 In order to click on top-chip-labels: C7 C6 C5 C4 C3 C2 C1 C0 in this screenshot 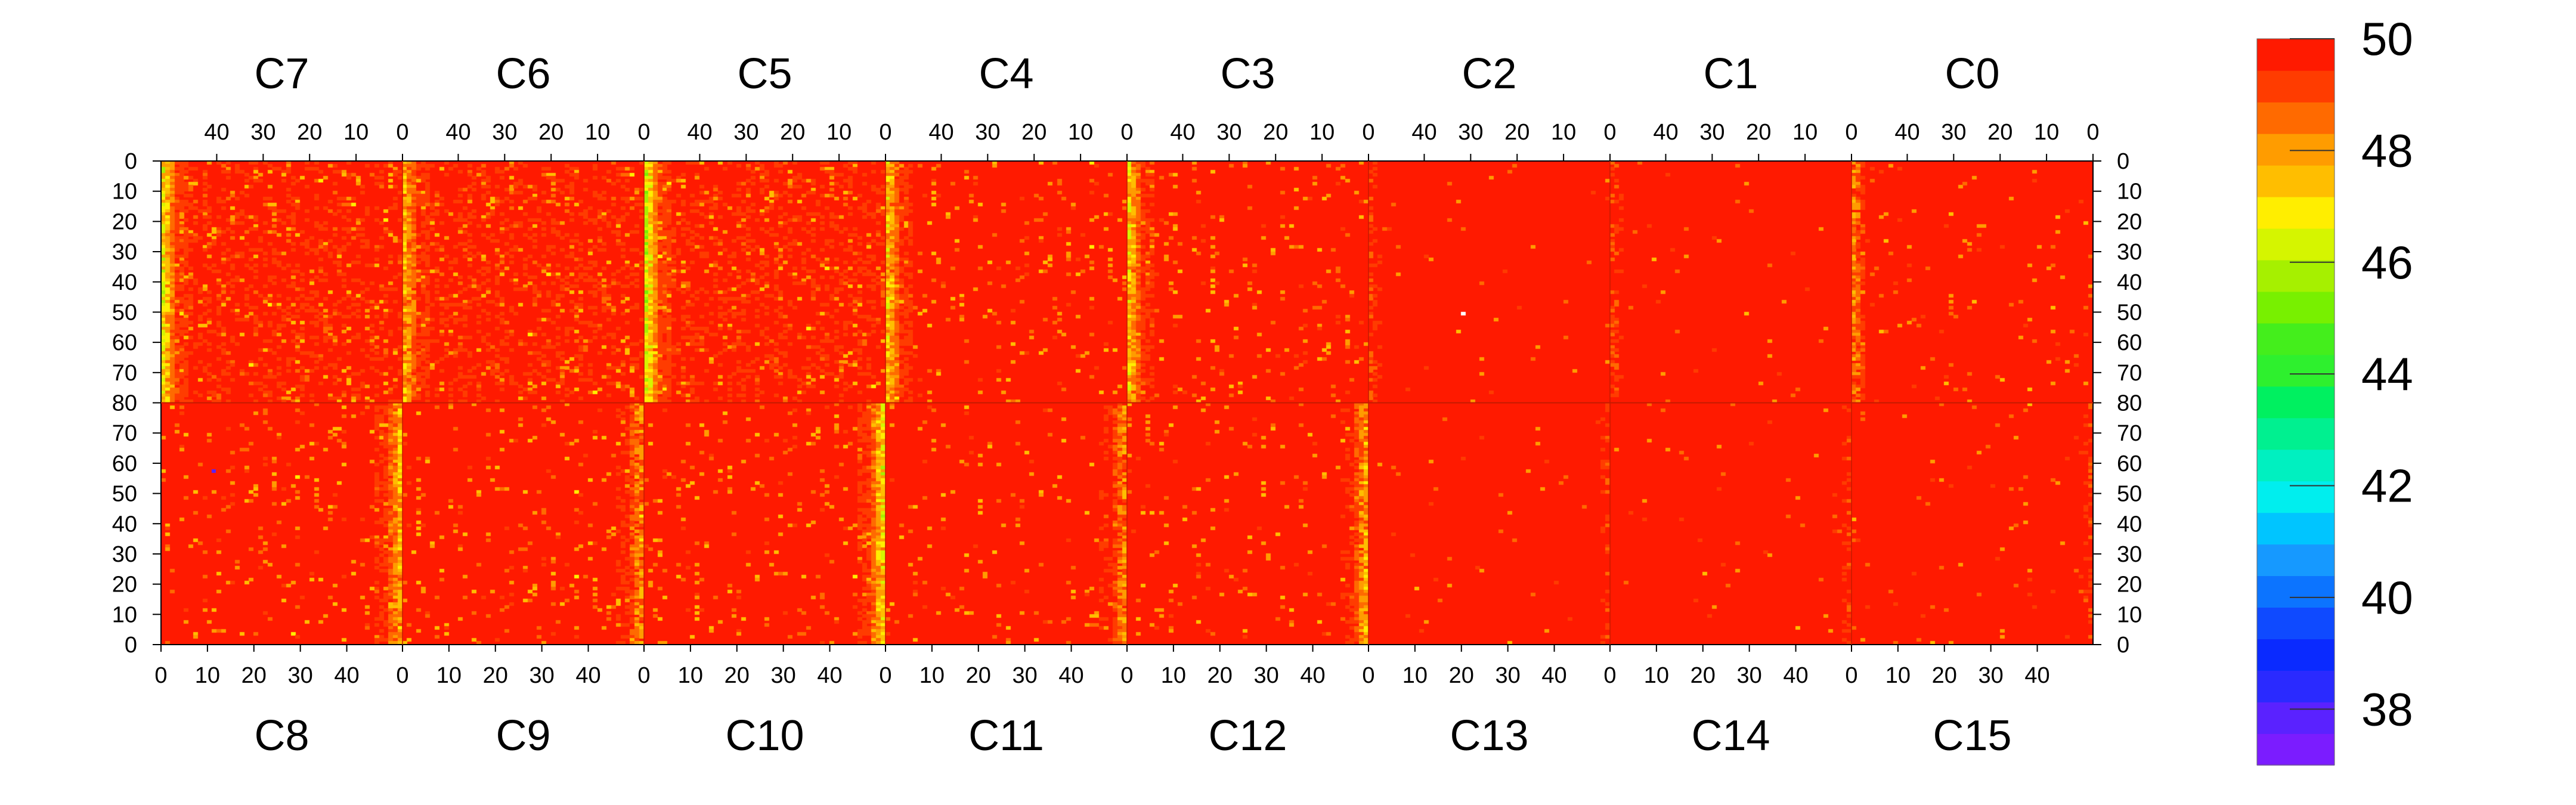, I will do `click(1126, 74)`.